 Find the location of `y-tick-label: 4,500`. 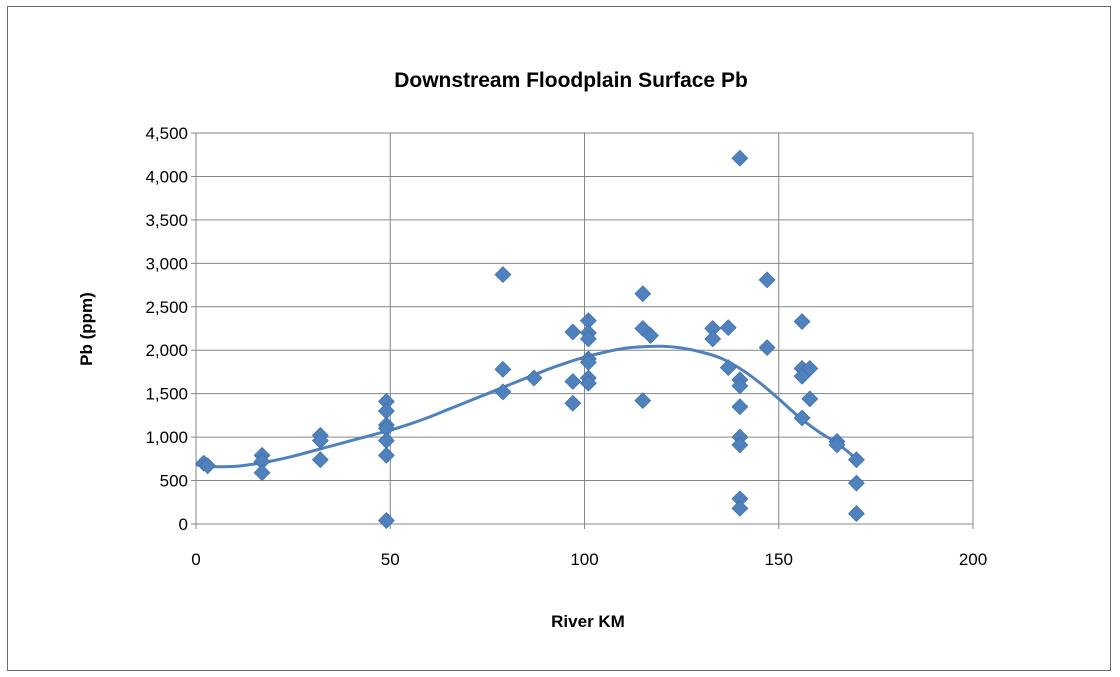

y-tick-label: 4,500 is located at coordinates (166, 133).